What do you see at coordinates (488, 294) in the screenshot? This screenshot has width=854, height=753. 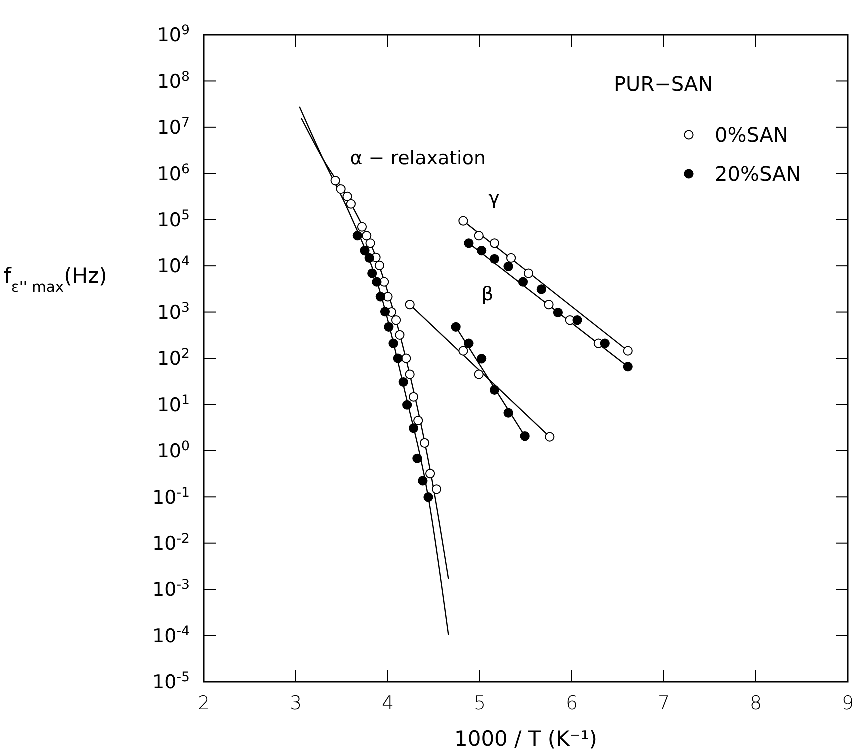 I see `annotation: β` at bounding box center [488, 294].